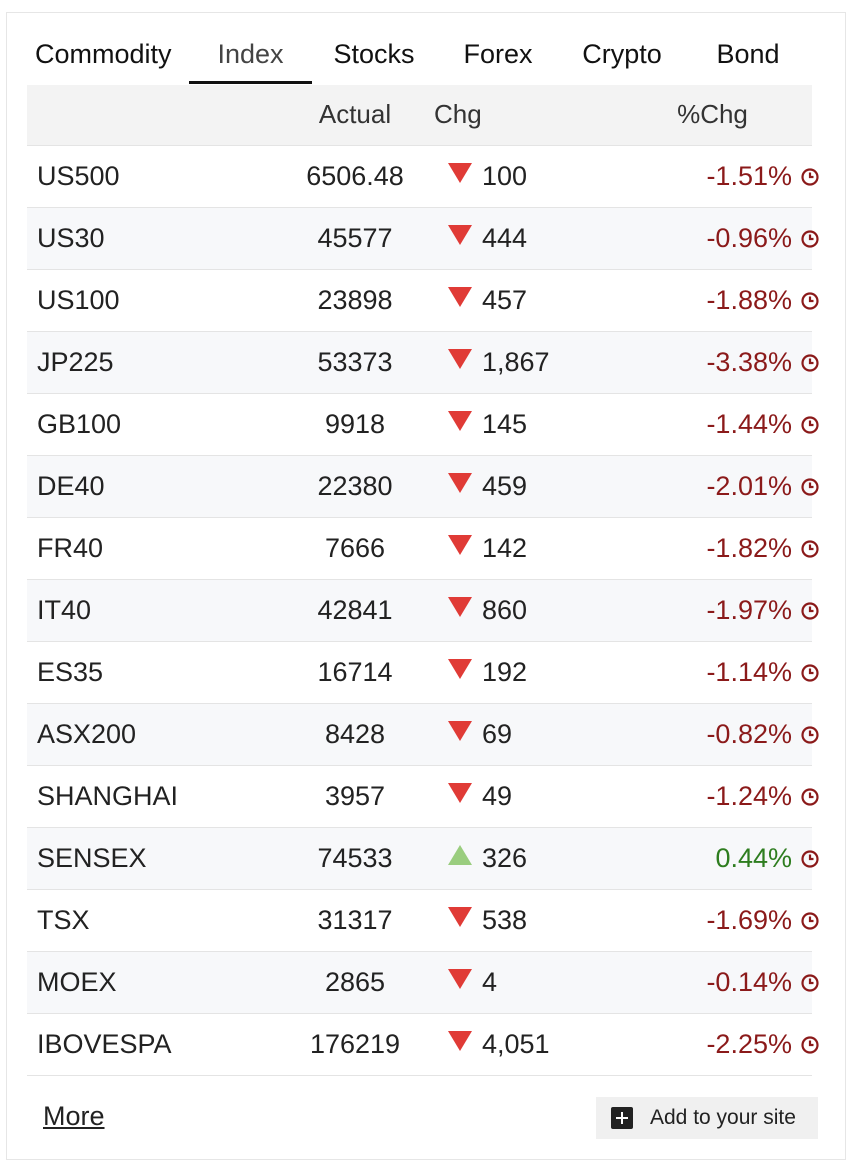 The height and width of the screenshot is (1172, 856). I want to click on row-actual-value: 31317, so click(355, 919).